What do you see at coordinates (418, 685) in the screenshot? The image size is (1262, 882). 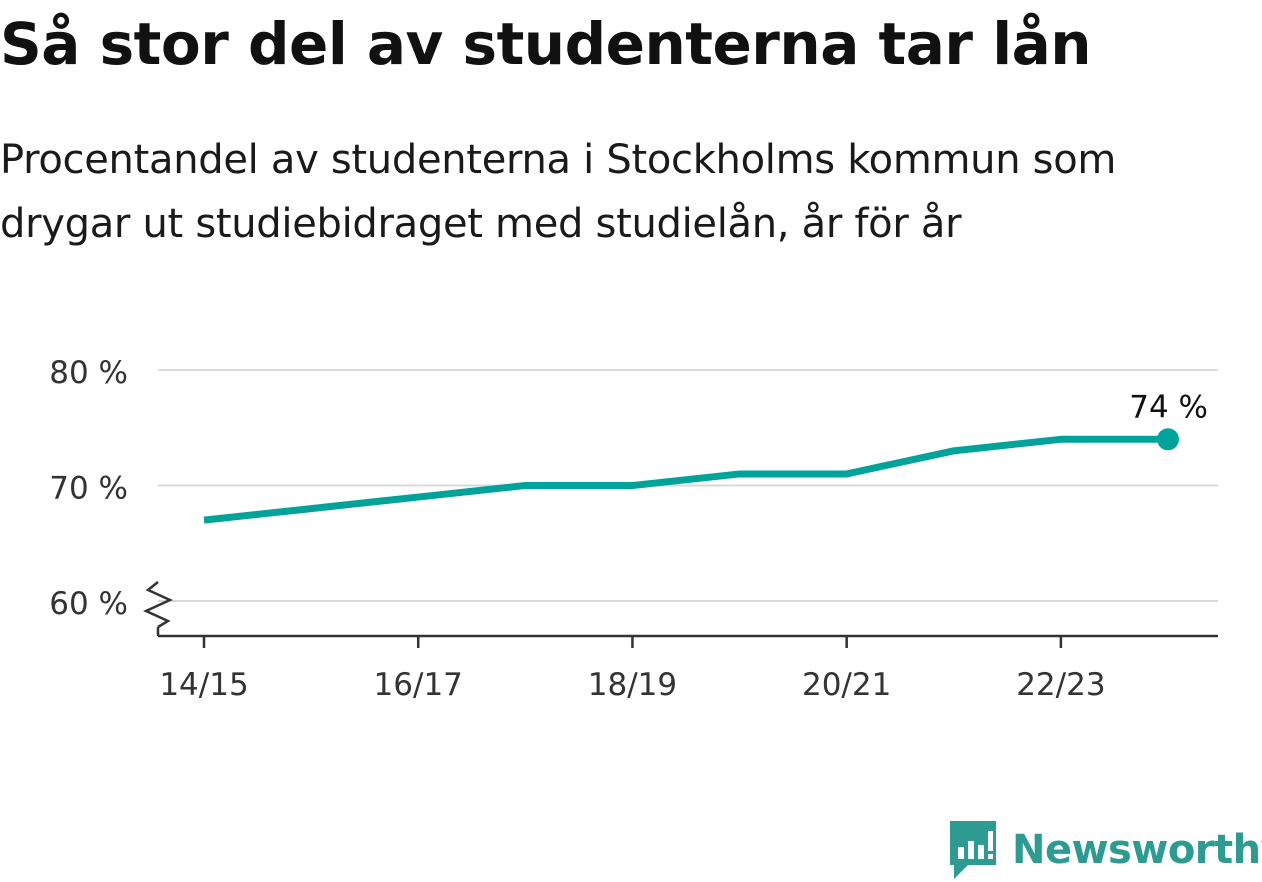 I see `x-tick-label: 16/17` at bounding box center [418, 685].